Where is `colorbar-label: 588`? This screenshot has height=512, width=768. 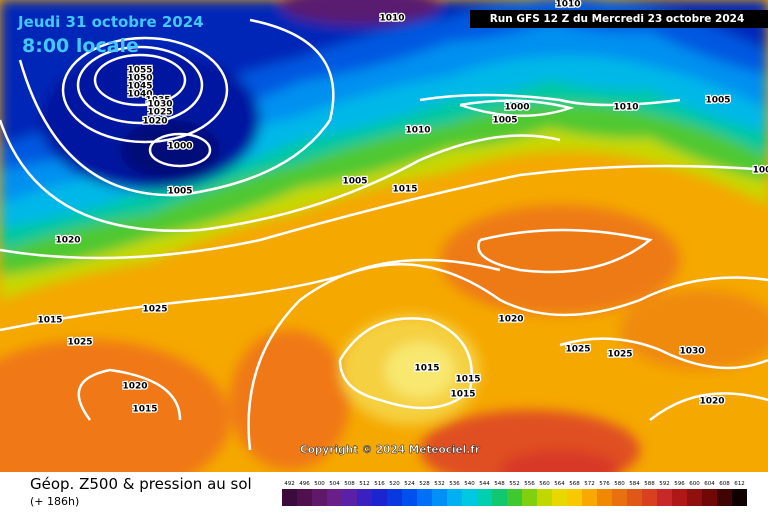 colorbar-label: 588 is located at coordinates (649, 484).